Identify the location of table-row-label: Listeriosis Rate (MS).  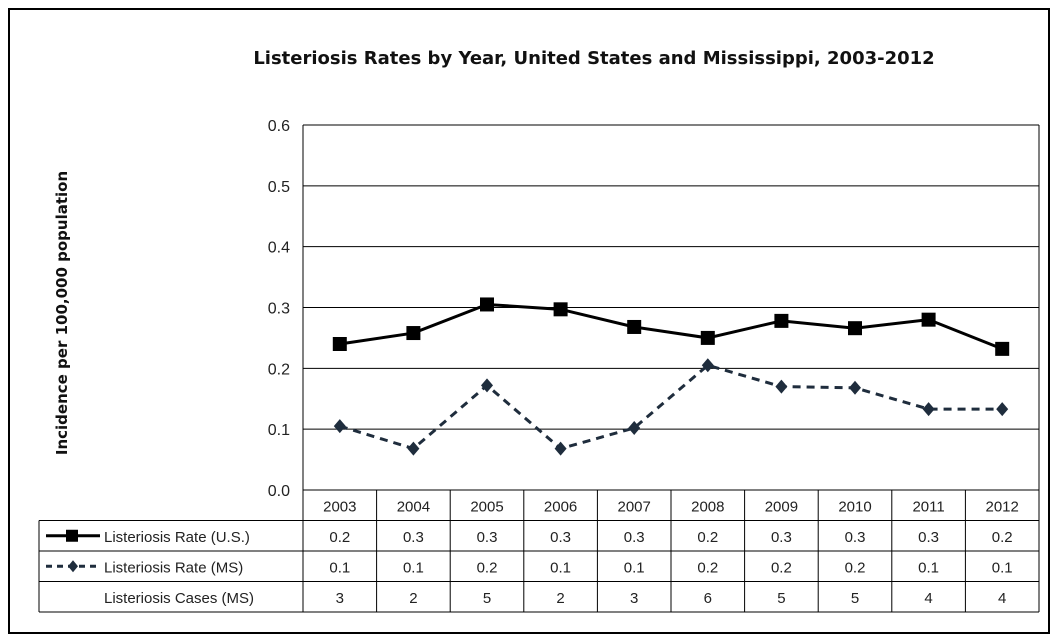
(173, 567).